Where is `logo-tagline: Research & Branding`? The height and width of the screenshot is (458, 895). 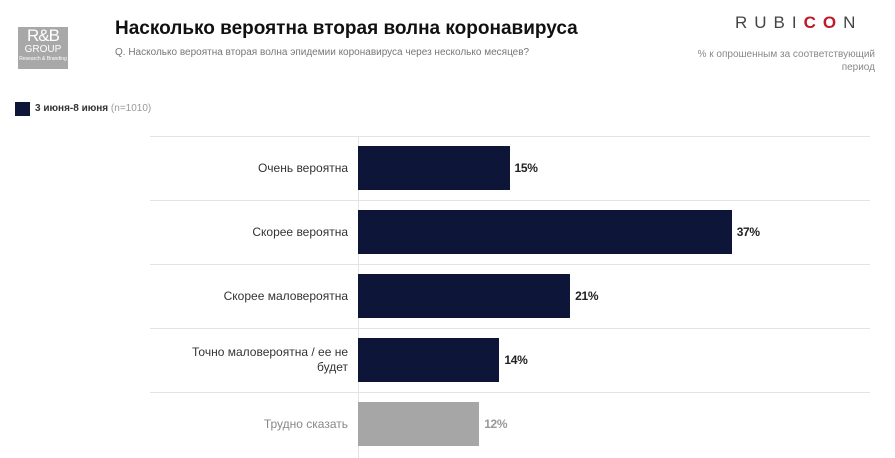 logo-tagline: Research & Branding is located at coordinates (43, 59).